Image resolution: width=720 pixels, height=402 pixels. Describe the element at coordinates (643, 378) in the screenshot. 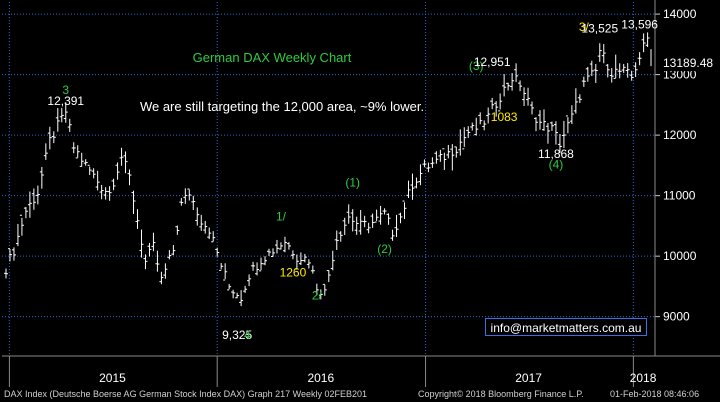

I see `x-tick-label: 2018` at that location.